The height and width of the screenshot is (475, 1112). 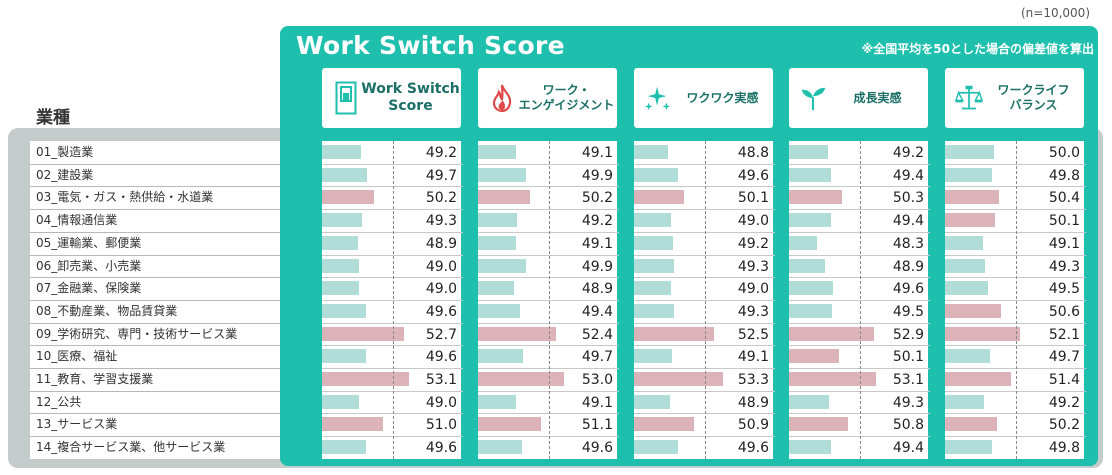 I want to click on industry-label: 09_学術研究、専門・技術サービス業, so click(x=137, y=333).